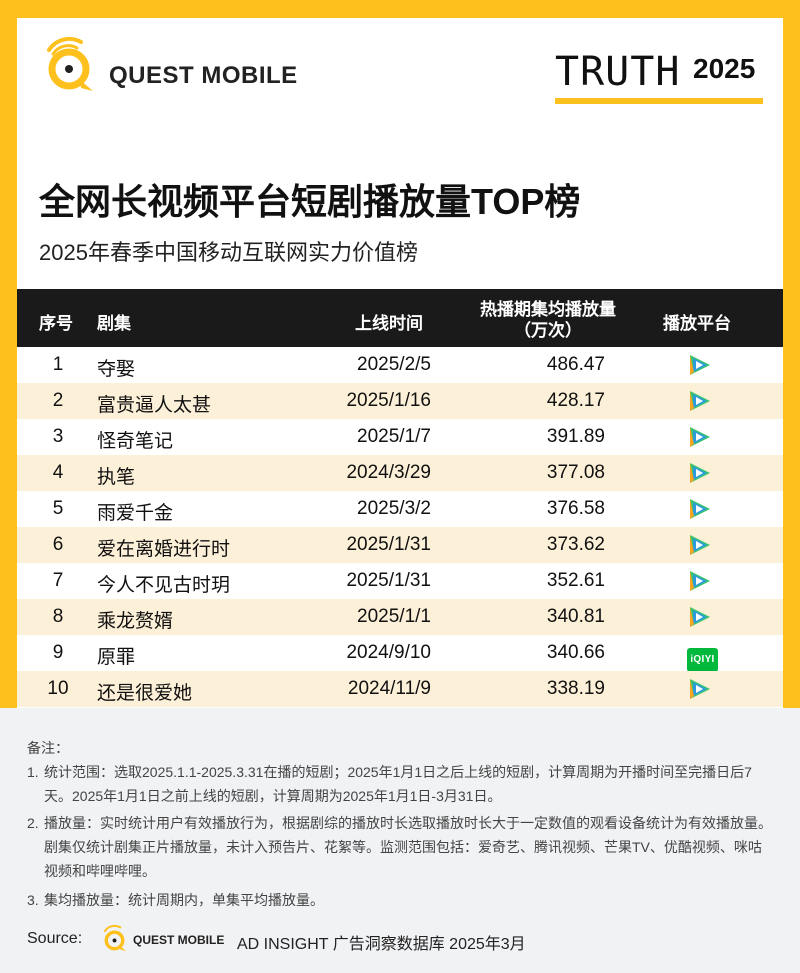 This screenshot has width=800, height=973. I want to click on cell-name: 怪奇笔记, so click(135, 441).